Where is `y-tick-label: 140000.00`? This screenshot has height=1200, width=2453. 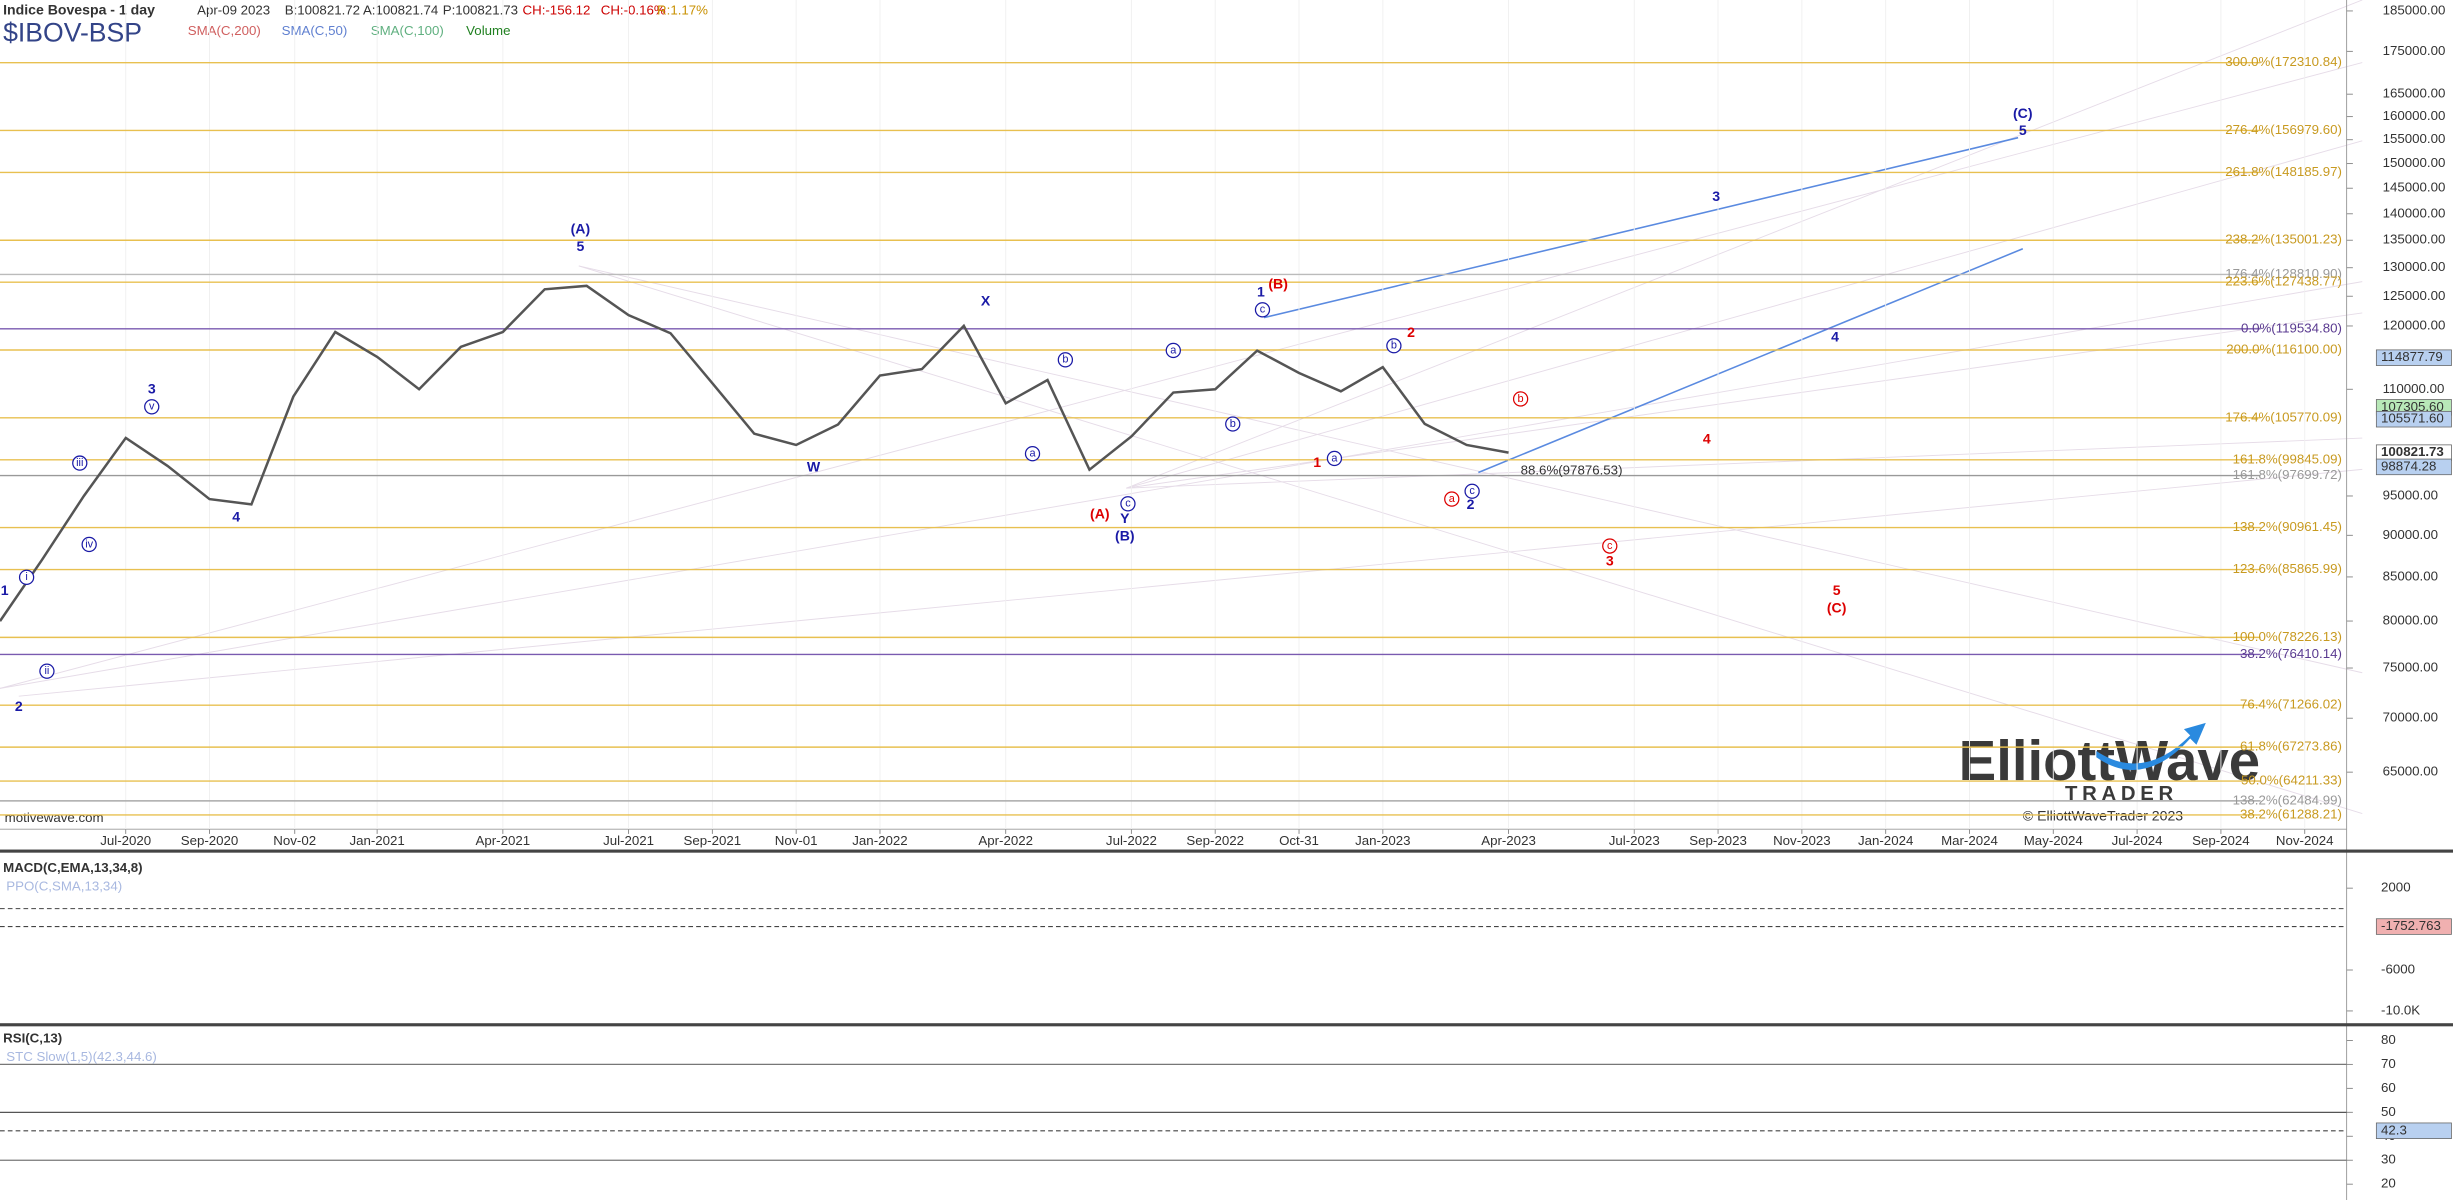 y-tick-label: 140000.00 is located at coordinates (2414, 212).